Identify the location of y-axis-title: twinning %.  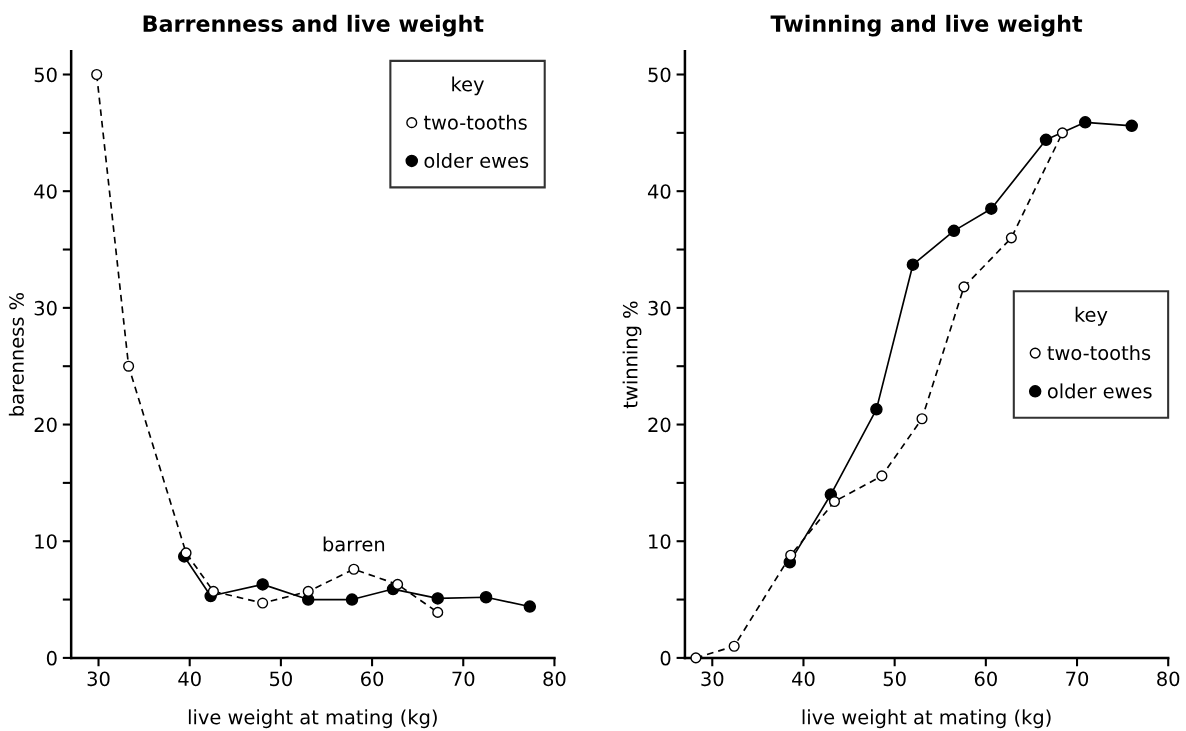
(632, 355).